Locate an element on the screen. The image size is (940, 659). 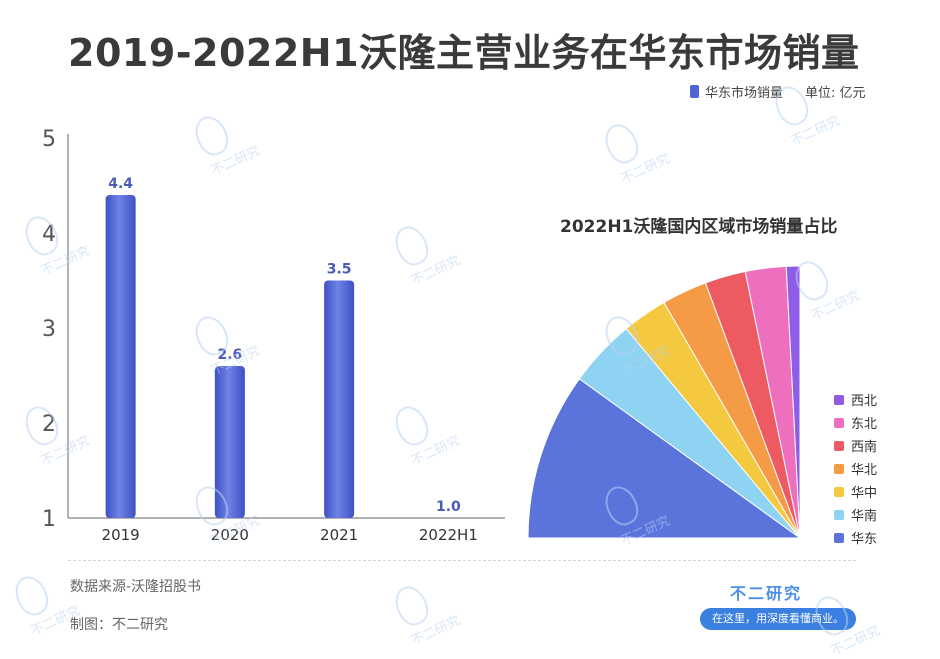
bar-legend: 华东市场销量 单位: 亿元 is located at coordinates (778, 91).